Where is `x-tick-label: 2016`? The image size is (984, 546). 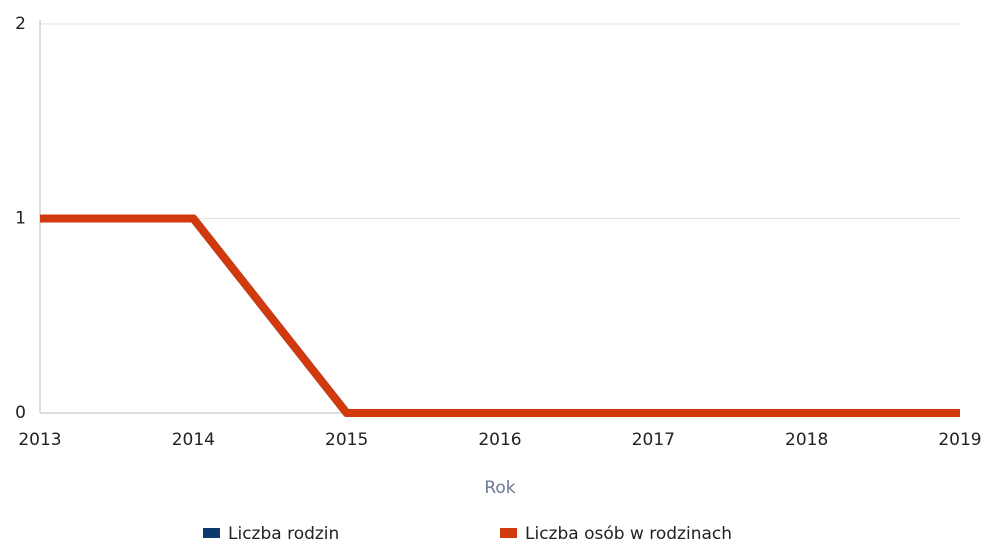
x-tick-label: 2016 is located at coordinates (499, 440).